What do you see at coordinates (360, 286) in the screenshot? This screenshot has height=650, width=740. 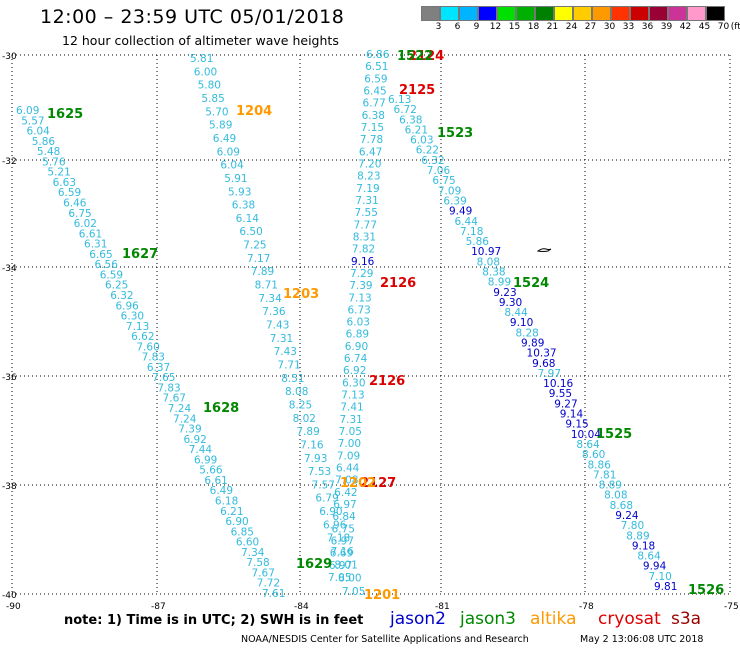 I see `wave-height-value: 7.39` at bounding box center [360, 286].